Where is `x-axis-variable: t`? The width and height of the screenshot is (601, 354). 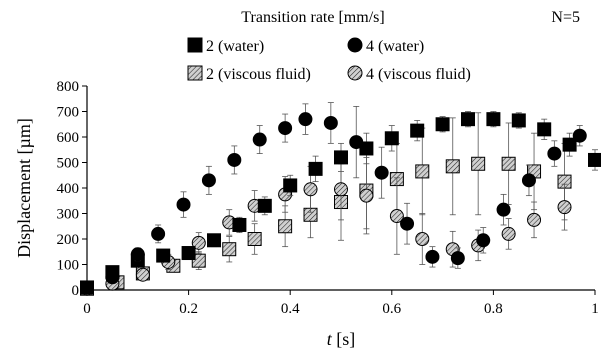 x-axis-variable: t is located at coordinates (330, 339).